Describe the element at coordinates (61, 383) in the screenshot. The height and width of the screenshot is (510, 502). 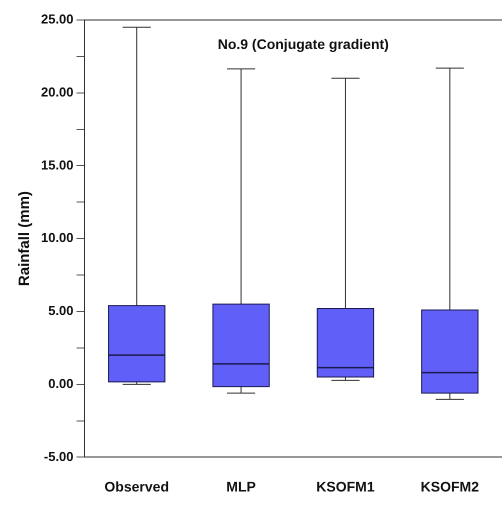
I see `y-tick-label: 0.00` at that location.